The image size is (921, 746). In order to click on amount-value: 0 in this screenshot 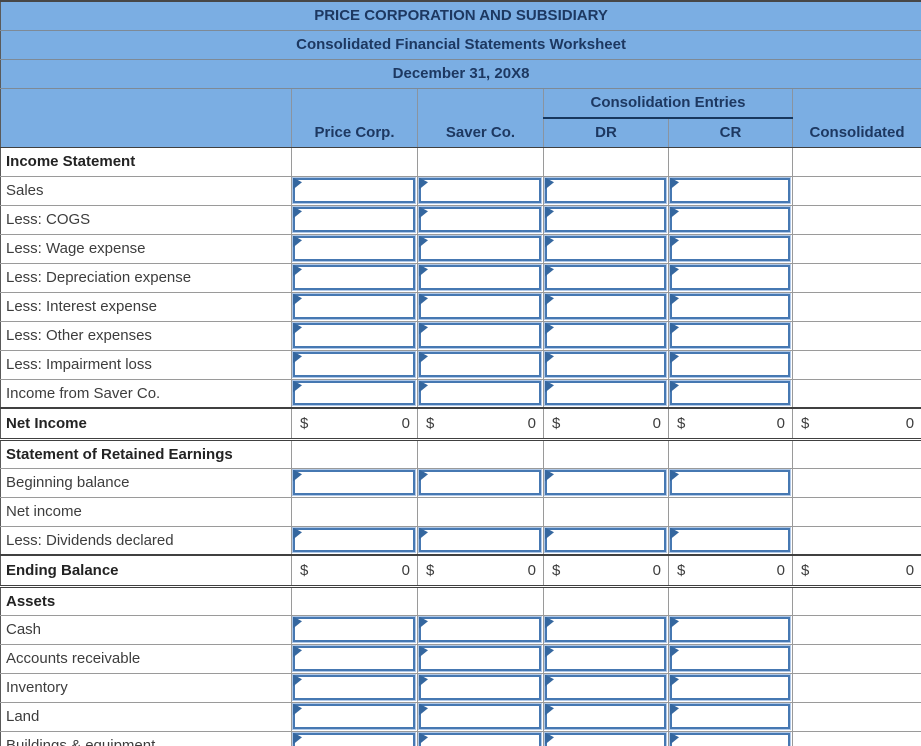, I will do `click(531, 423)`.